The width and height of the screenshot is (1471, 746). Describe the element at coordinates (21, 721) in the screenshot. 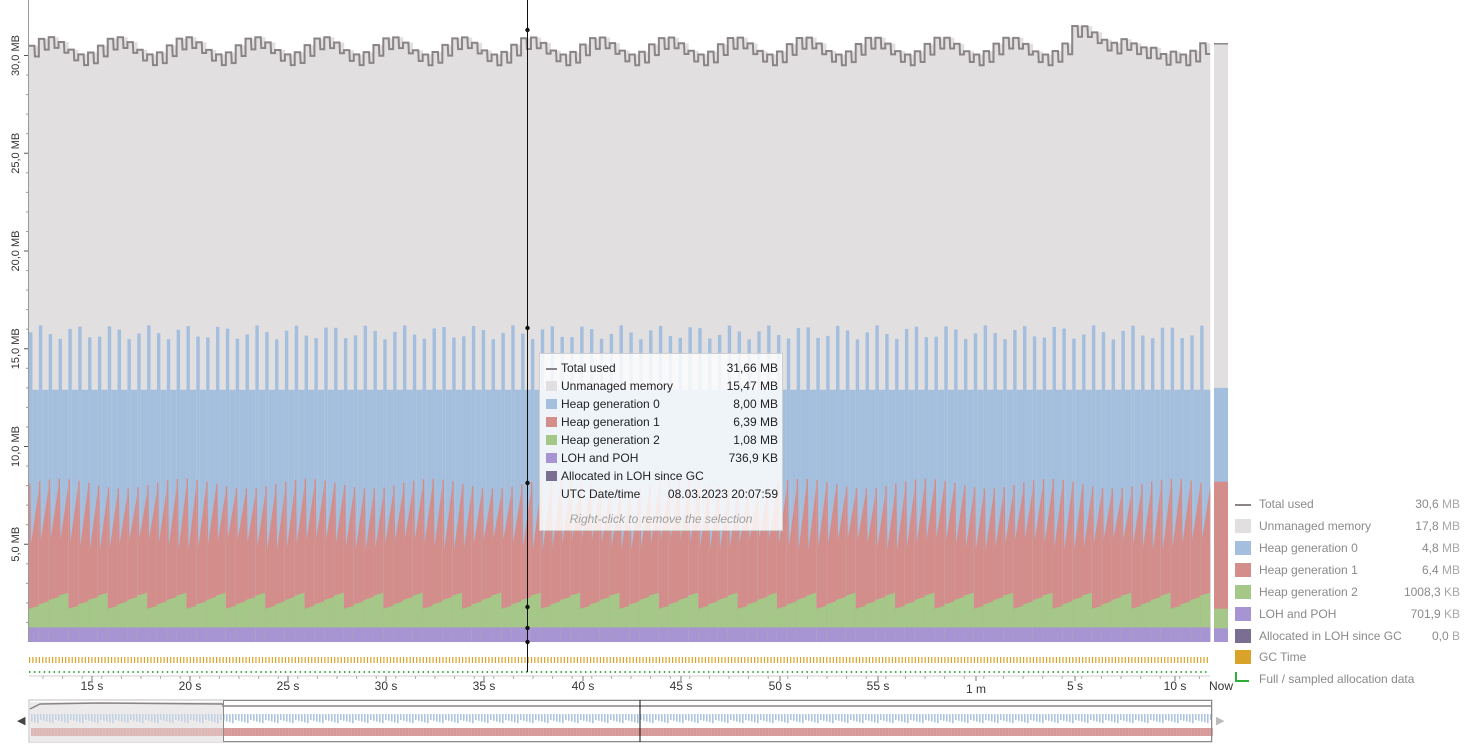

I see `chevron-left-icon: ◀` at that location.